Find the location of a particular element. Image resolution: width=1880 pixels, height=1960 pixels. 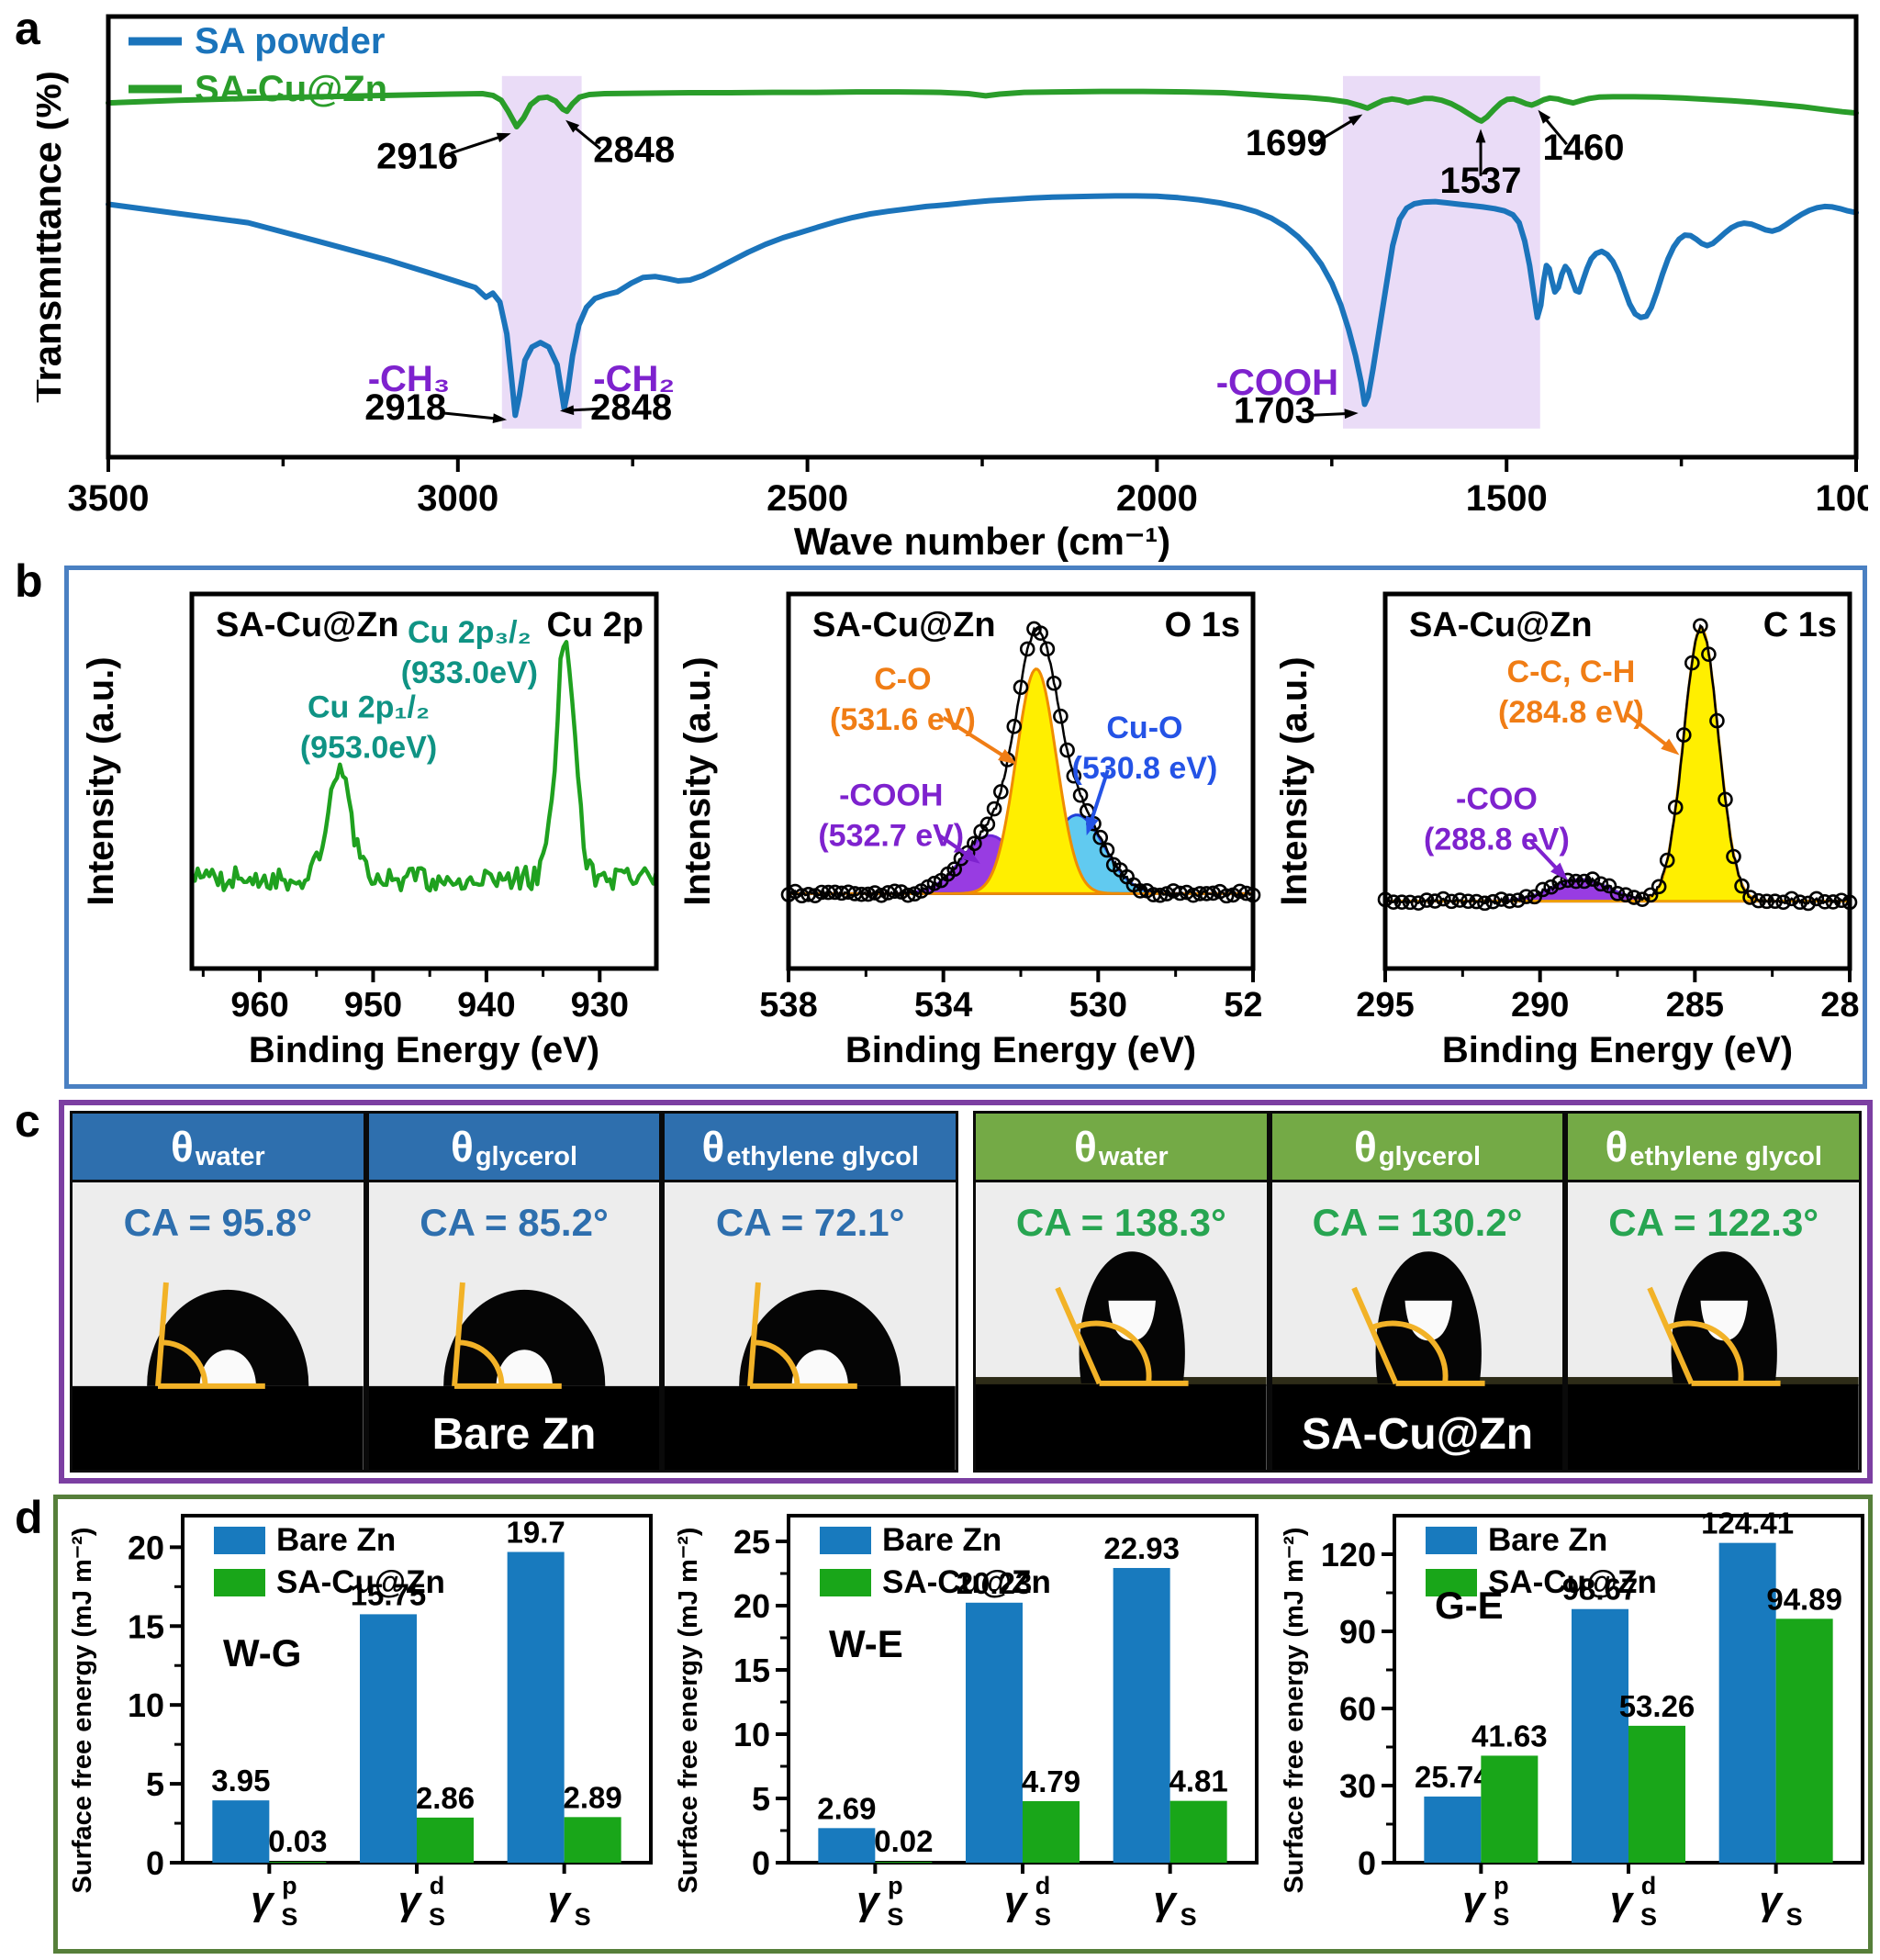

contact-angle-cell: θ water CA = 95.8° is located at coordinates (218, 1292).